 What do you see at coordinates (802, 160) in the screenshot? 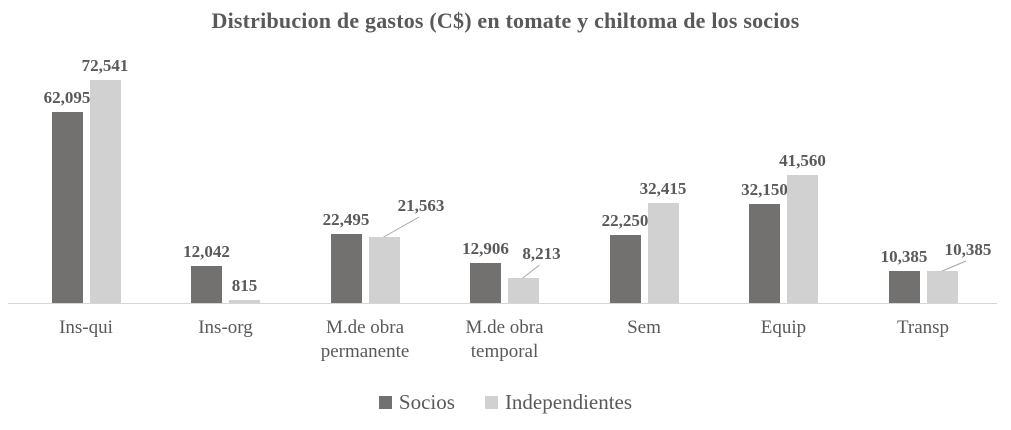
I see `bar-label-independientes-5: 41,560` at bounding box center [802, 160].